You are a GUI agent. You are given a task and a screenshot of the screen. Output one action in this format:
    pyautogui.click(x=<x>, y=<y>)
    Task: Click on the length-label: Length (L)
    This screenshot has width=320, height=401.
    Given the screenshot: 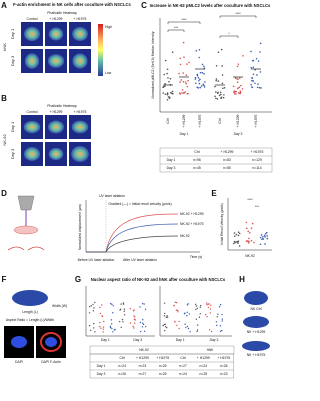 What is the action you would take?
    pyautogui.click(x=29, y=312)
    